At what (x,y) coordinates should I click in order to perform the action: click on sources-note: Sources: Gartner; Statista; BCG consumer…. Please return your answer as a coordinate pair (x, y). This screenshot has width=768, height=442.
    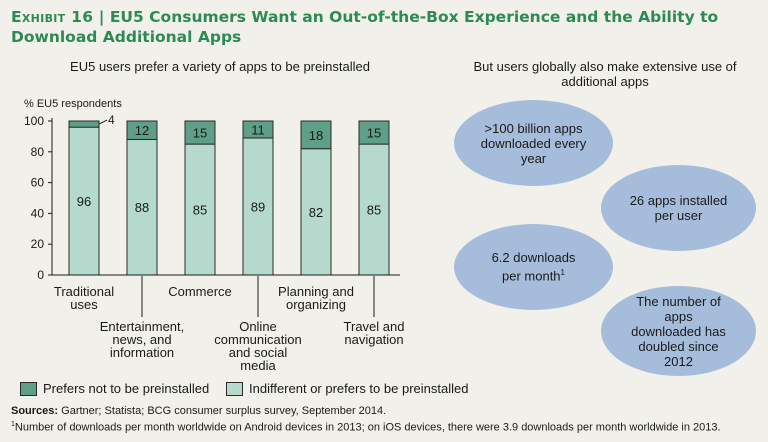
    Looking at the image, I should click on (386, 419).